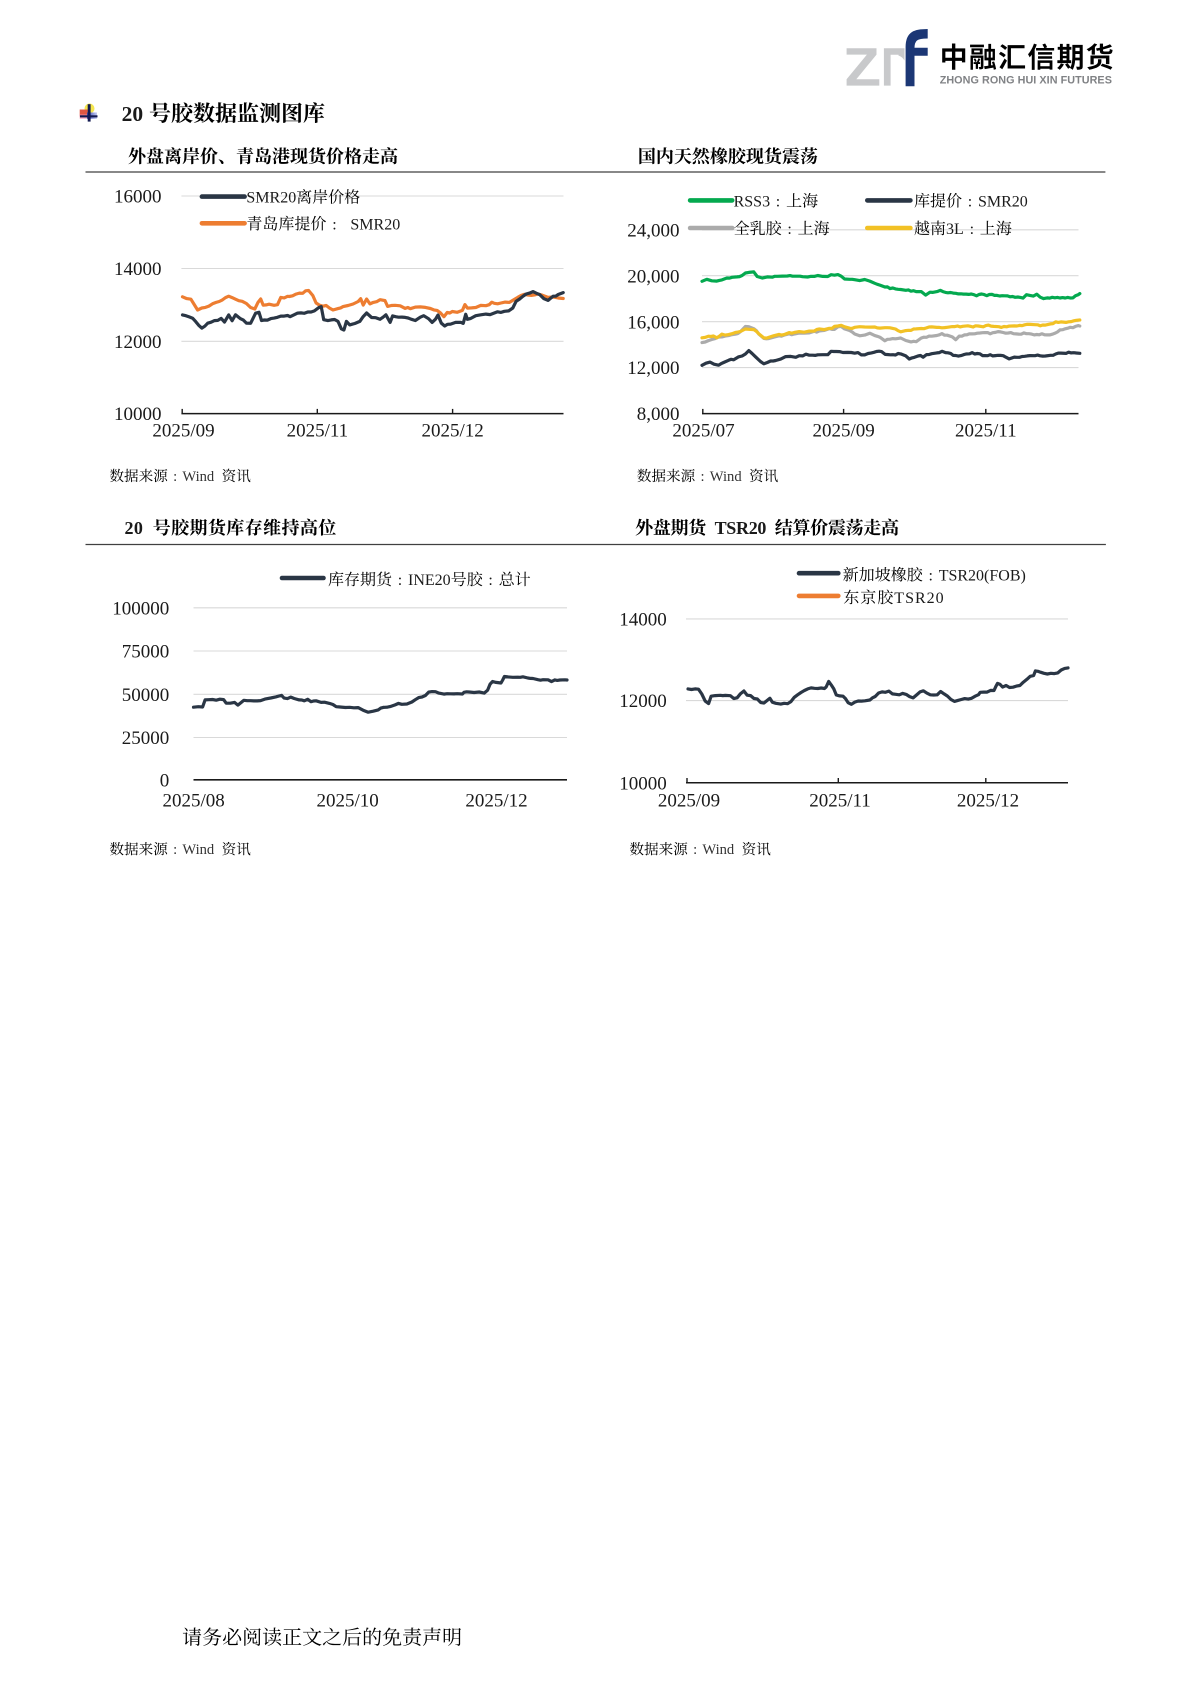 This screenshot has height=1683, width=1190. I want to click on svg-text: 16000, so click(138, 197).